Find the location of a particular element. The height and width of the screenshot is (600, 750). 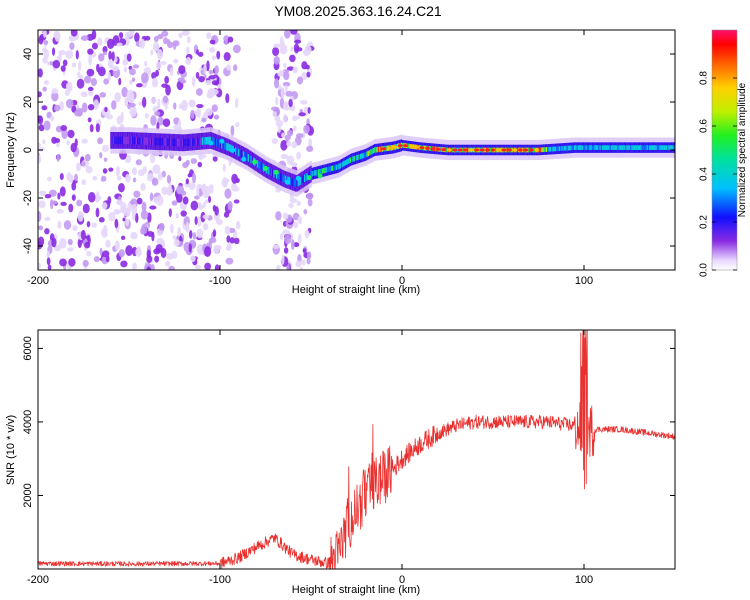

snr-xtick-label: 100 is located at coordinates (584, 580).